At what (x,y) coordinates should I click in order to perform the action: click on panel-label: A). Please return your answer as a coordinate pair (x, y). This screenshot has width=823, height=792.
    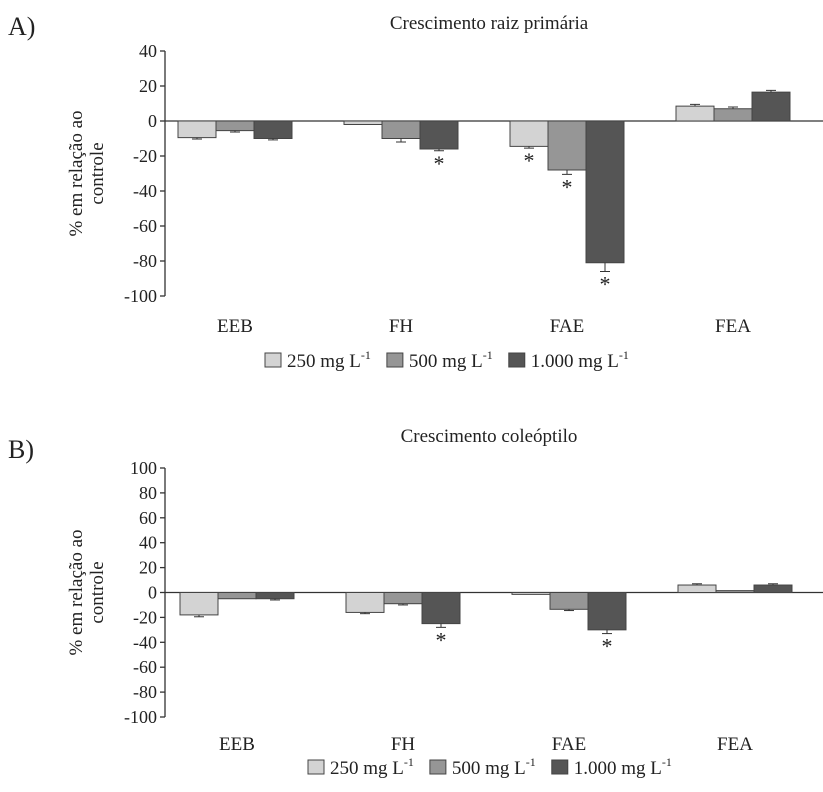
    Looking at the image, I should click on (21, 26).